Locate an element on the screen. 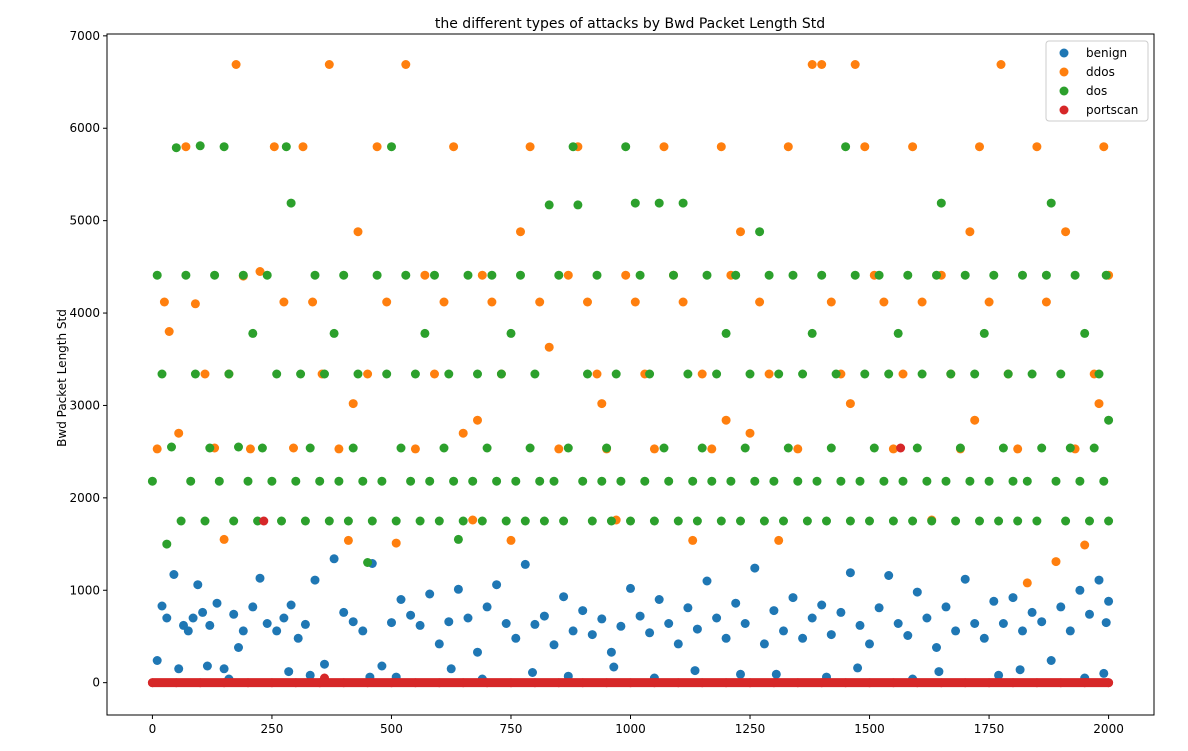 The image size is (1188, 751). legend-label-ddos: ddos is located at coordinates (1100, 72).